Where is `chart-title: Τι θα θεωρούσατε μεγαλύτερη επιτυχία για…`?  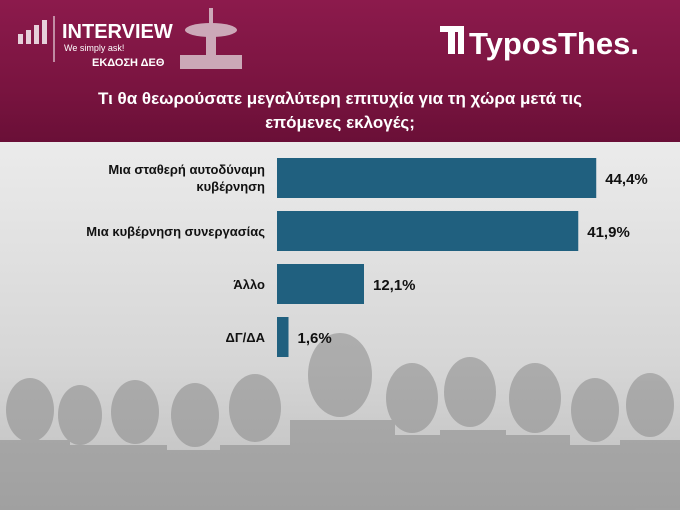 chart-title: Τι θα θεωρούσατε μεγαλύτερη επιτυχία για… is located at coordinates (340, 110).